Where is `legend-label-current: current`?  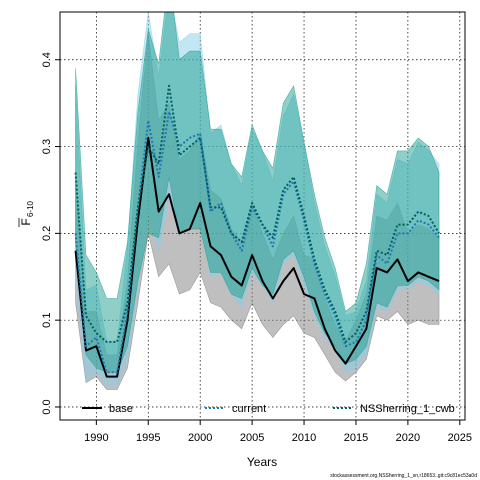 legend-label-current: current is located at coordinates (249, 409).